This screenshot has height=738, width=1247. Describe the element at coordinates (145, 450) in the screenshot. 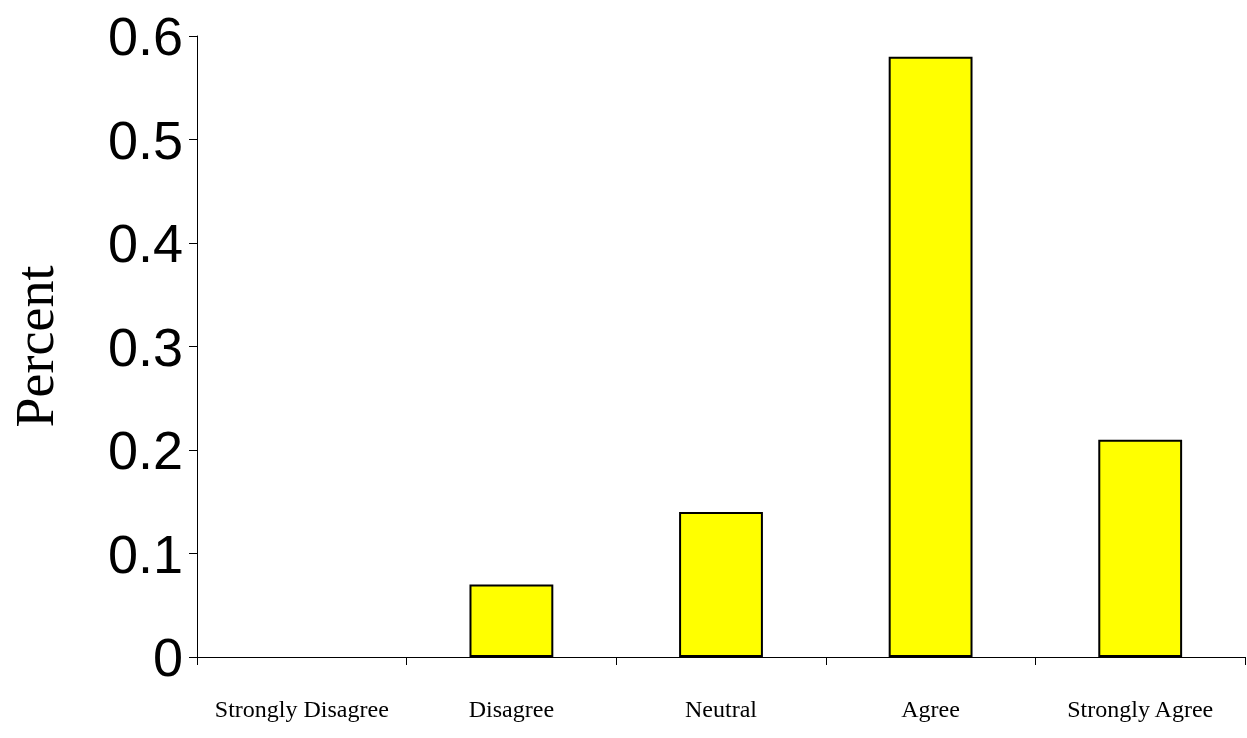

I see `y-tick-label: 0.2` at that location.